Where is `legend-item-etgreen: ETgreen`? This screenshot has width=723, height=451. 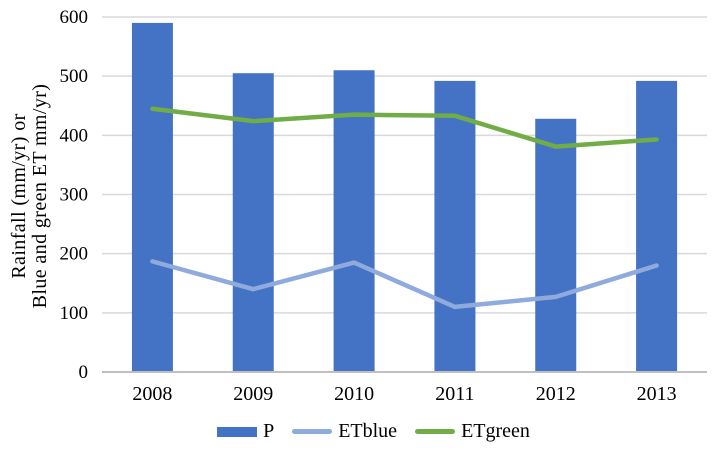
legend-item-etgreen: ETgreen is located at coordinates (472, 431).